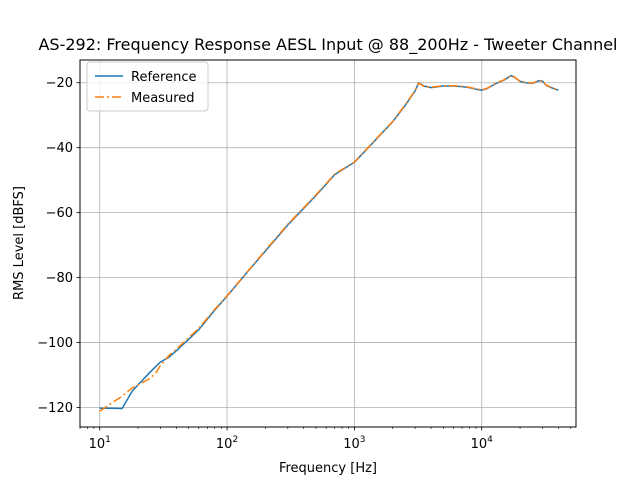 The width and height of the screenshot is (640, 480). What do you see at coordinates (482, 443) in the screenshot?
I see `x-tick-label: 104` at bounding box center [482, 443].